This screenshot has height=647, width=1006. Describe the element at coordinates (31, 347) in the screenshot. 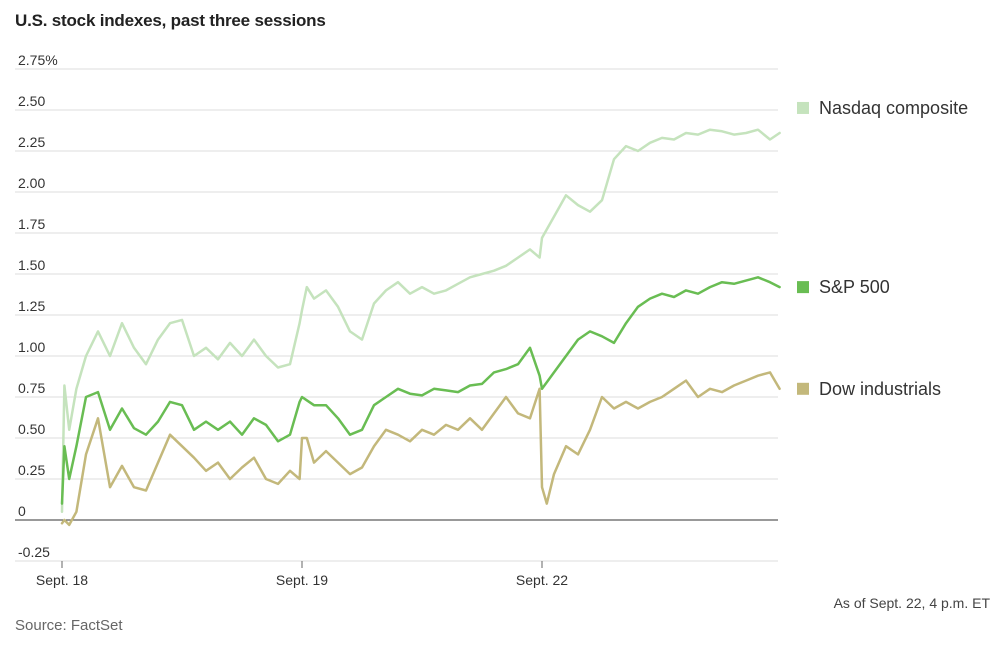

I see `y-tick-label: 1.00` at that location.